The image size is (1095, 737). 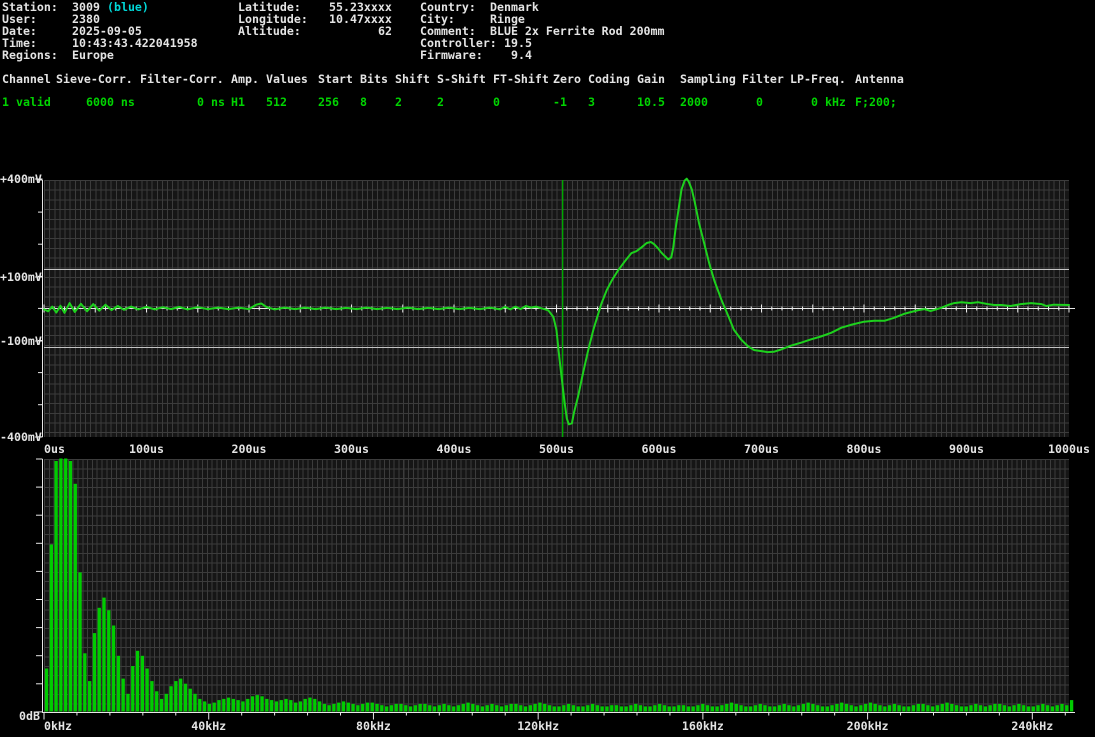 What do you see at coordinates (1032, 726) in the screenshot?
I see `spectrum-x-tick-label: 240kHz` at bounding box center [1032, 726].